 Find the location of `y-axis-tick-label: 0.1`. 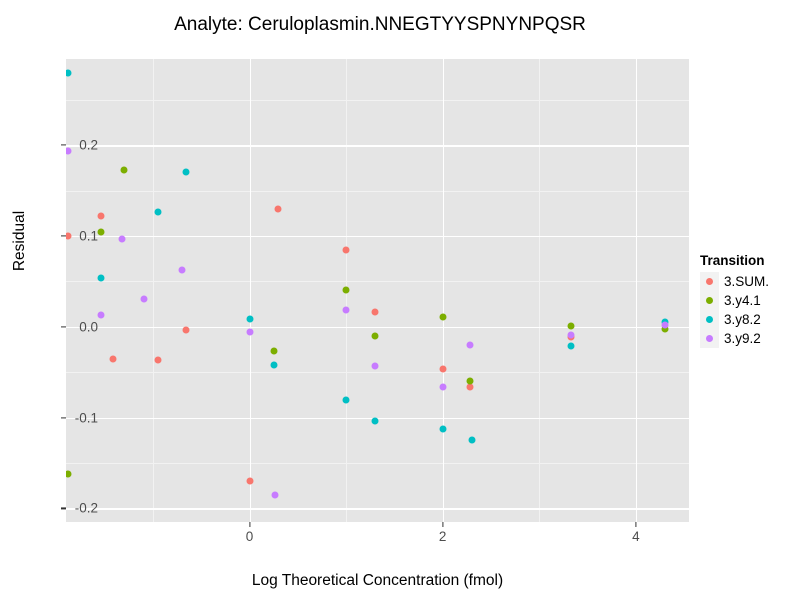

y-axis-tick-label: 0.1 is located at coordinates (88, 236).